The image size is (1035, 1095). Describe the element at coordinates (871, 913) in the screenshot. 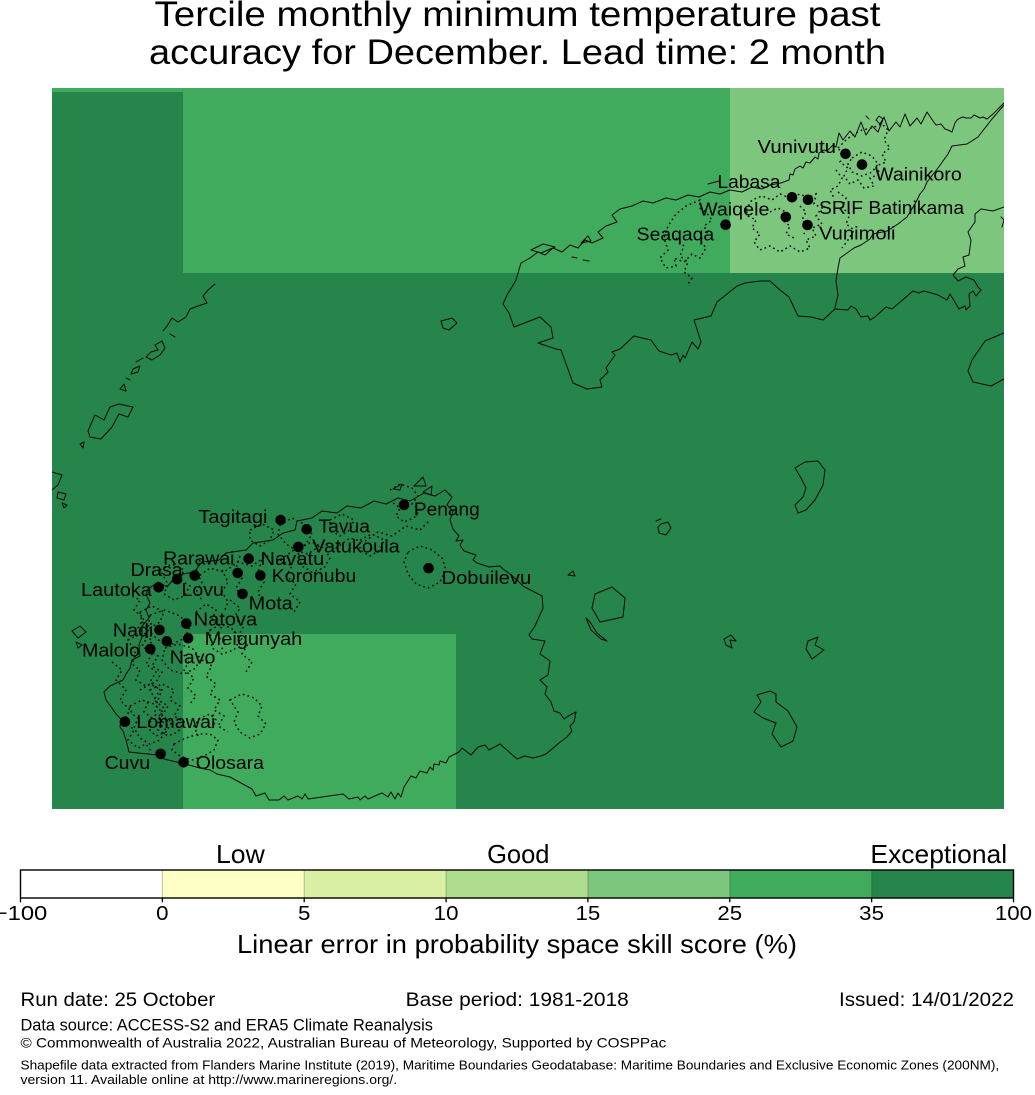

I see `svg-text: 35` at that location.